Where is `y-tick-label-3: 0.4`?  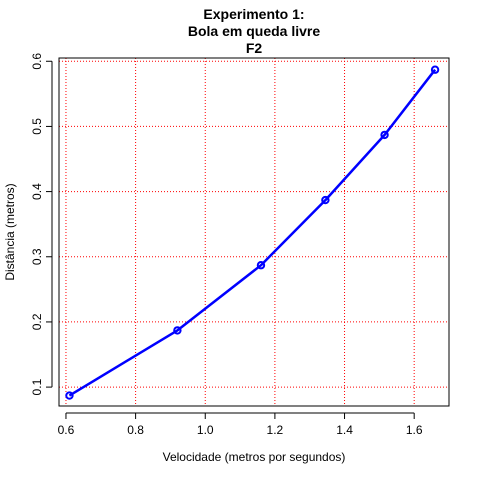
y-tick-label-3: 0.4 is located at coordinates (37, 191).